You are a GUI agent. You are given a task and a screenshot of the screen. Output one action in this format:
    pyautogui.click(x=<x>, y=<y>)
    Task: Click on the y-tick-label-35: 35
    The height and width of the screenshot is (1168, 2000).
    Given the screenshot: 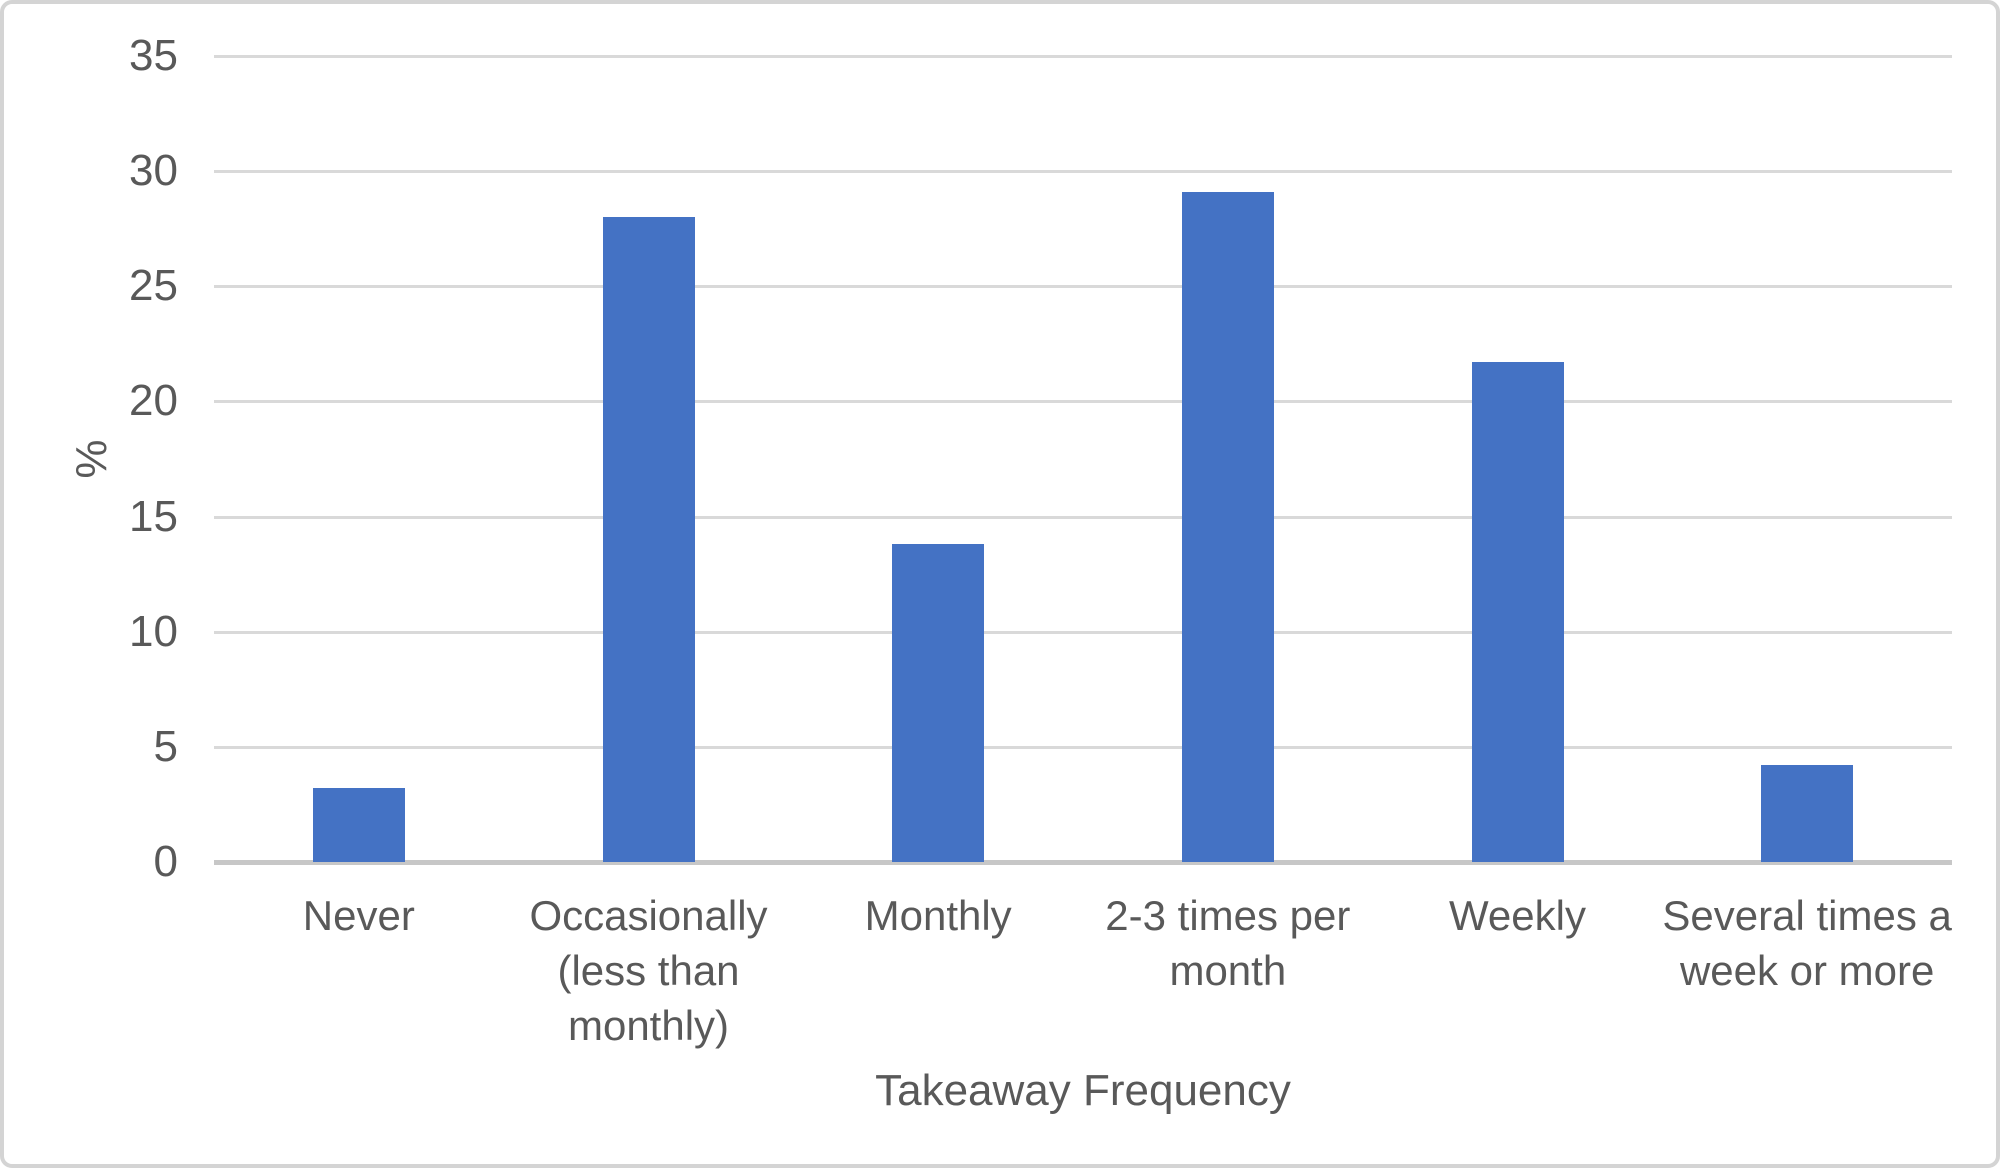 What is the action you would take?
    pyautogui.click(x=153, y=55)
    